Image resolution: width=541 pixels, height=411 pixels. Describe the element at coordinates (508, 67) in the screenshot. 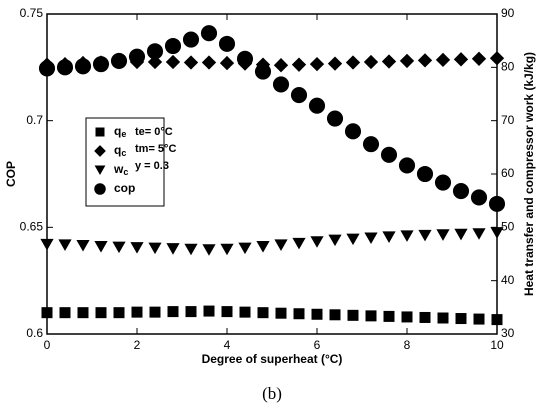

I see `y2-tick-label: 80` at that location.